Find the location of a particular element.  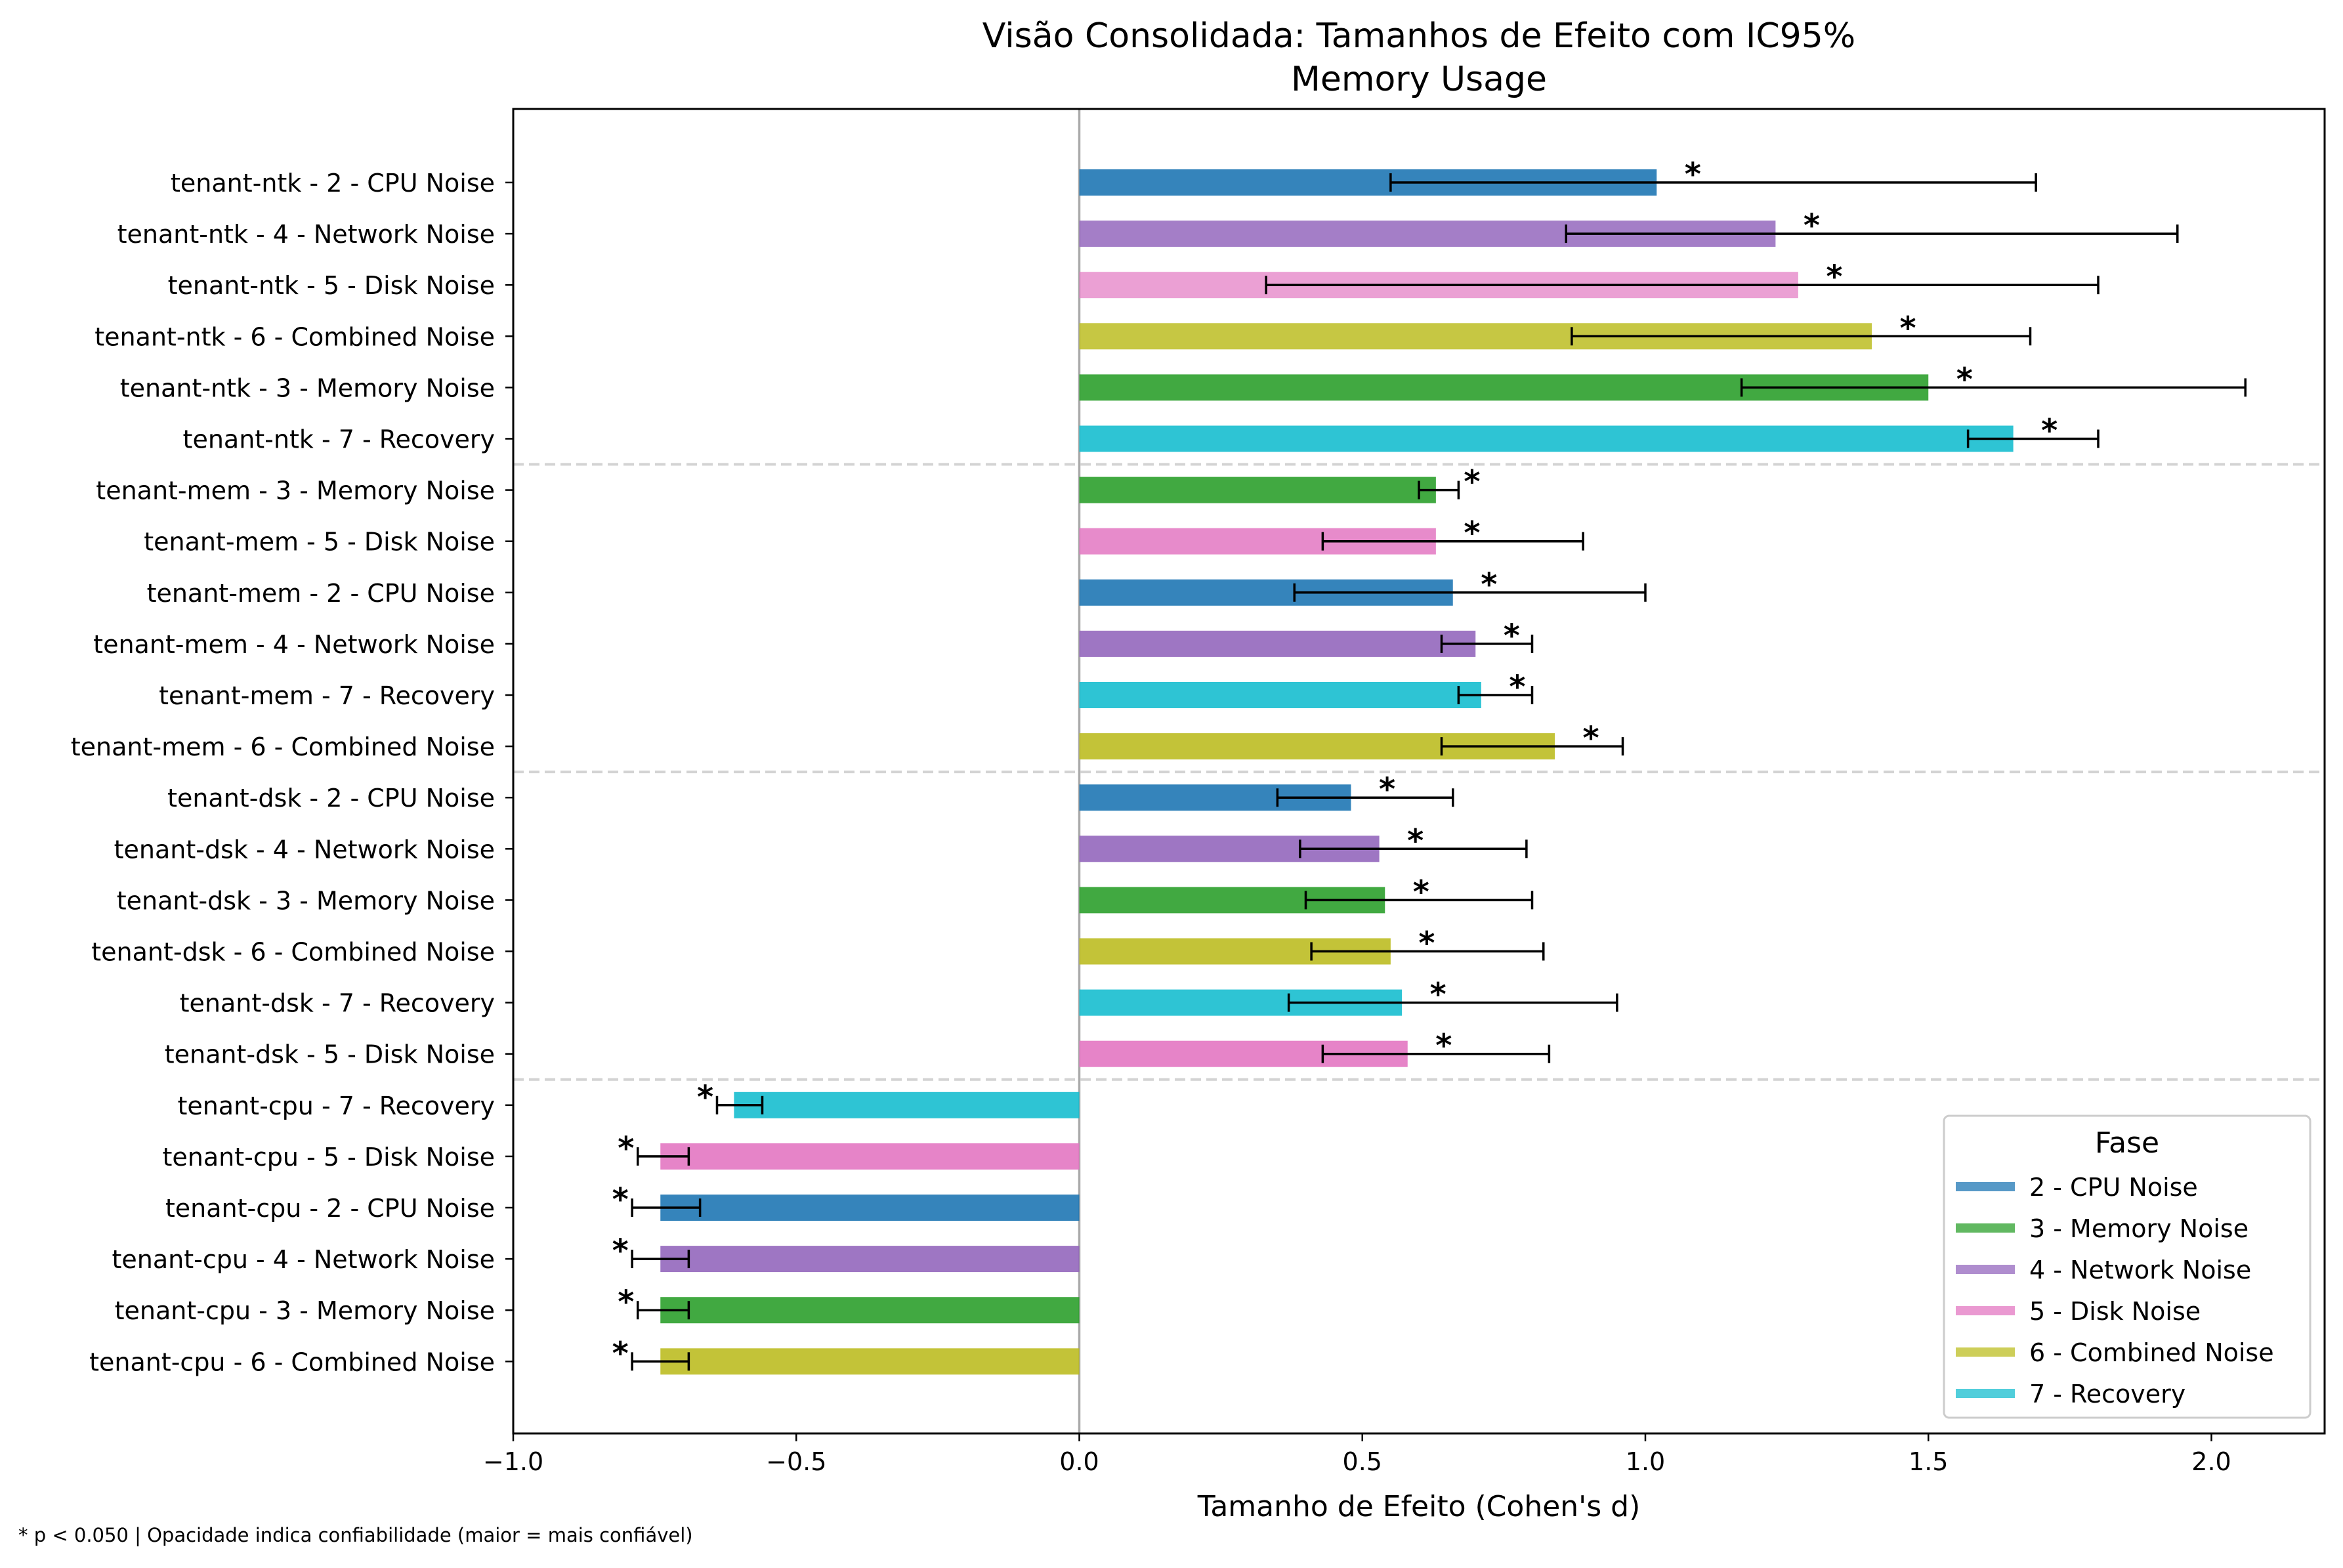

x-tick-label: 1.5 is located at coordinates (1929, 1461).